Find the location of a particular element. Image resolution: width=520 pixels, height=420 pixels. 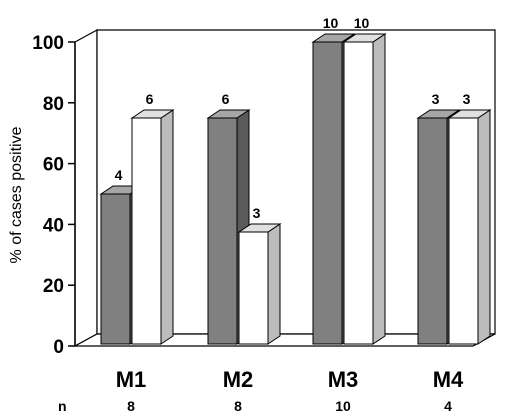

y-axis: 0 20 40 60 80 100 is located at coordinates (54, 195).